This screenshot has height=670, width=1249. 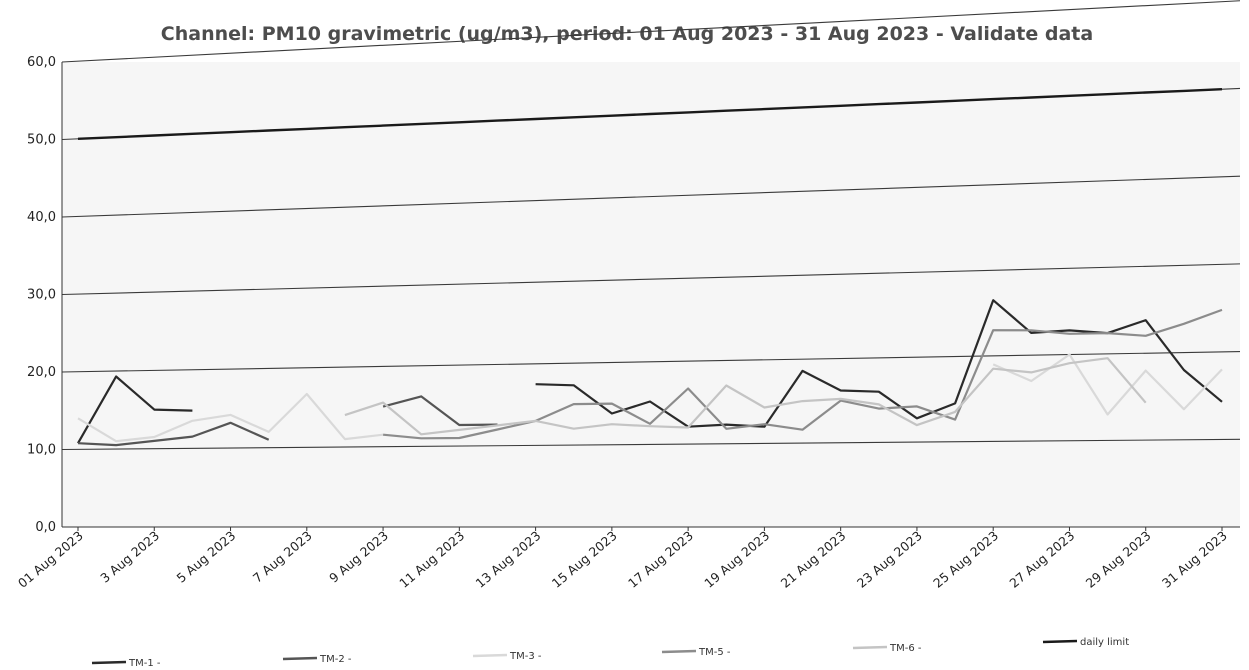 What do you see at coordinates (41, 140) in the screenshot?
I see `y-tick-label: 50,0` at bounding box center [41, 140].